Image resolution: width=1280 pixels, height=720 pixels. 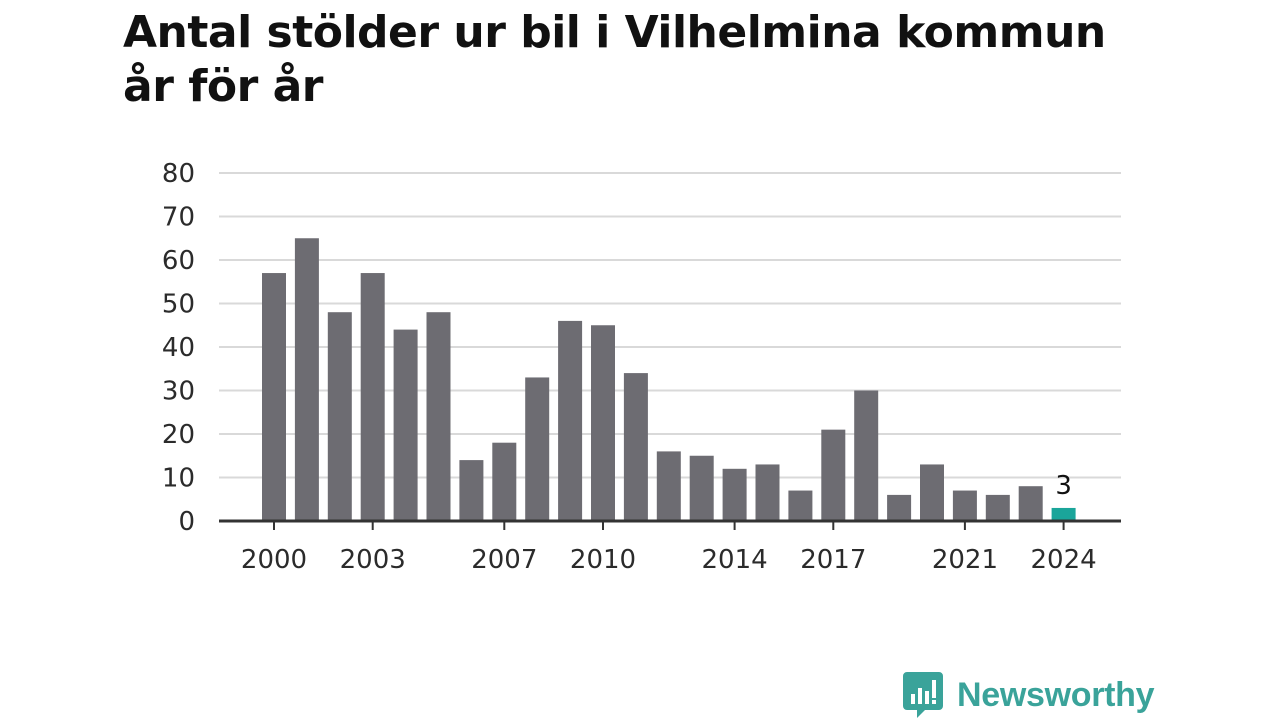 What do you see at coordinates (504, 481) in the screenshot?
I see `bar-2007` at bounding box center [504, 481].